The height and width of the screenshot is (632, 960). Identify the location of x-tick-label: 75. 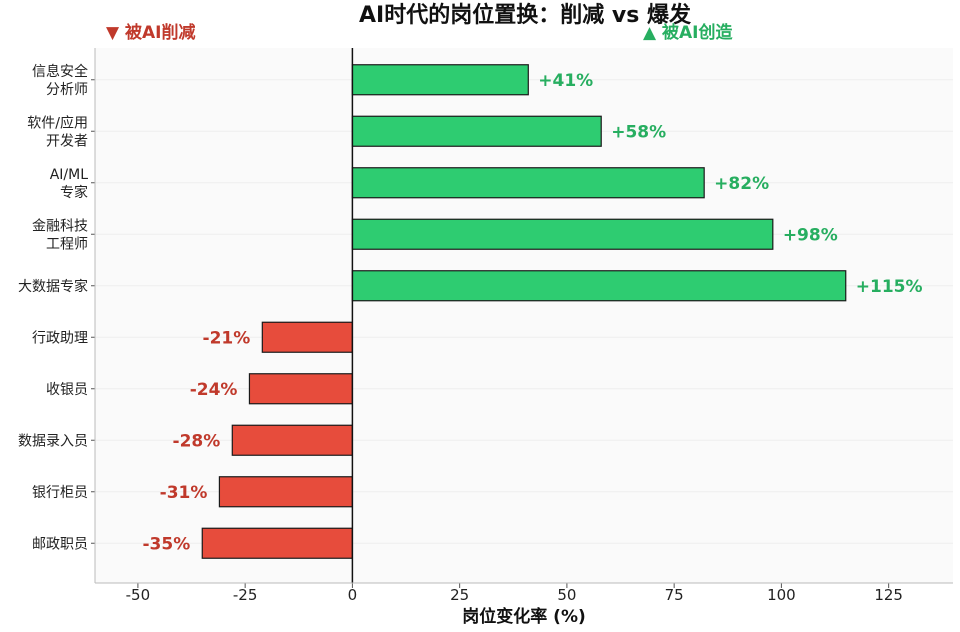
(674, 595).